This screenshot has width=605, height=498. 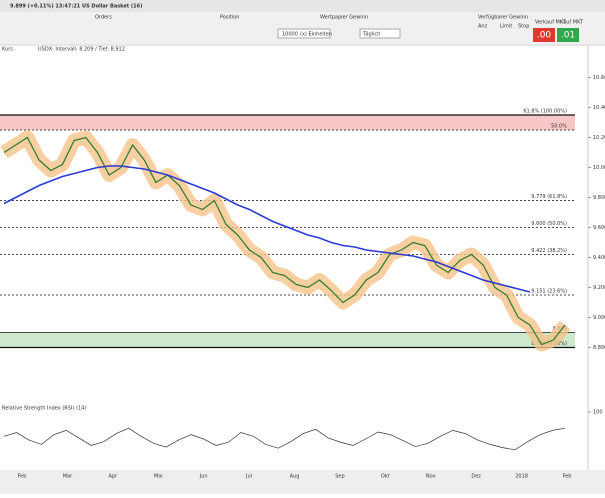 What do you see at coordinates (284, 439) in the screenshot?
I see `rsi-line` at bounding box center [284, 439].